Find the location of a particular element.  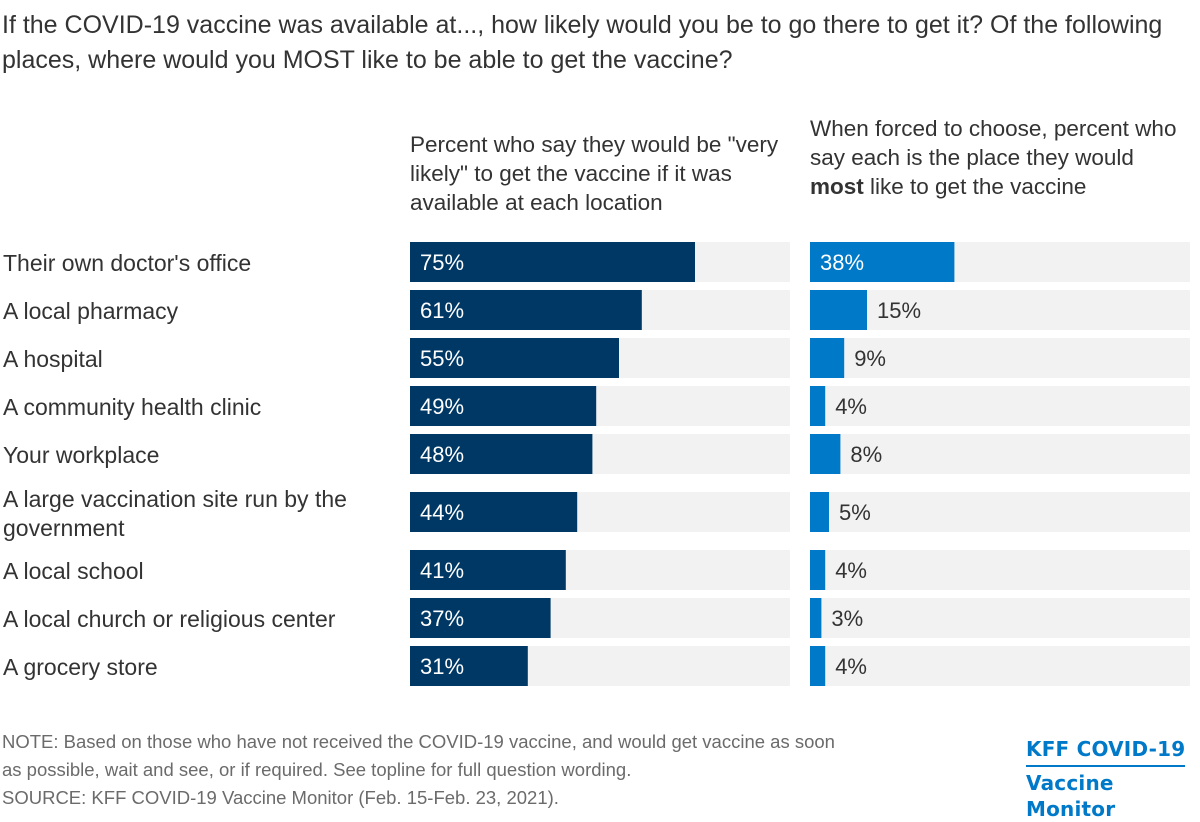

category-label-line: A large vaccination site run by the is located at coordinates (175, 499).